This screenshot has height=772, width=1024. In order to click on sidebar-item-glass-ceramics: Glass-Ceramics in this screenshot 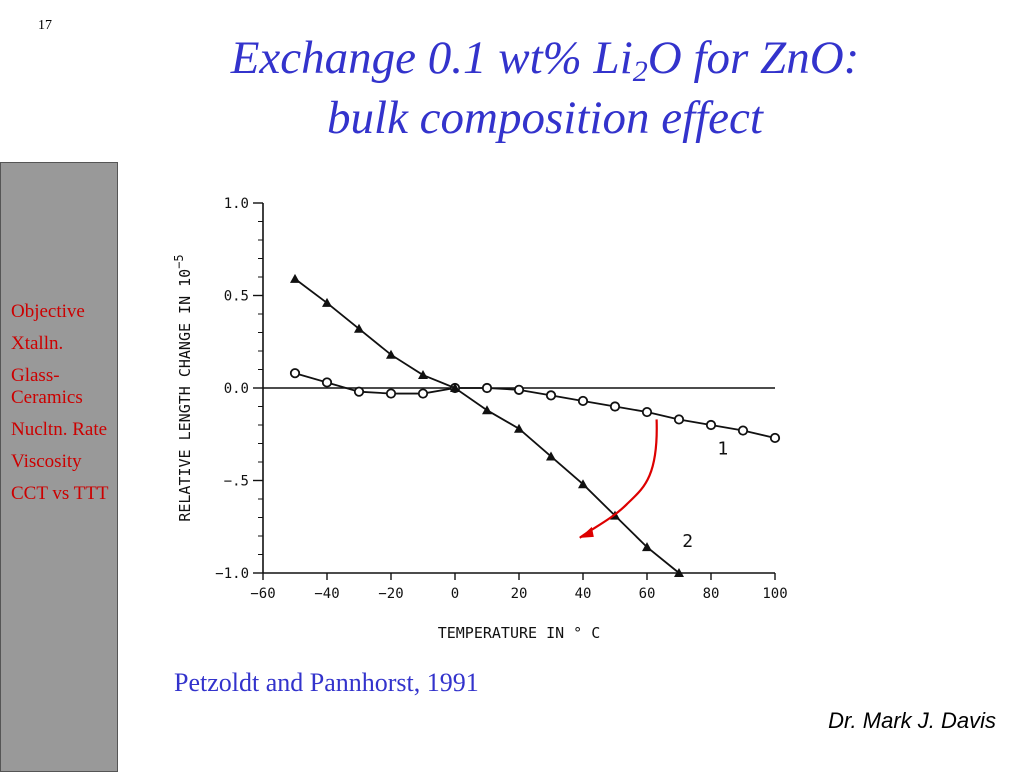, I will do `click(47, 386)`.